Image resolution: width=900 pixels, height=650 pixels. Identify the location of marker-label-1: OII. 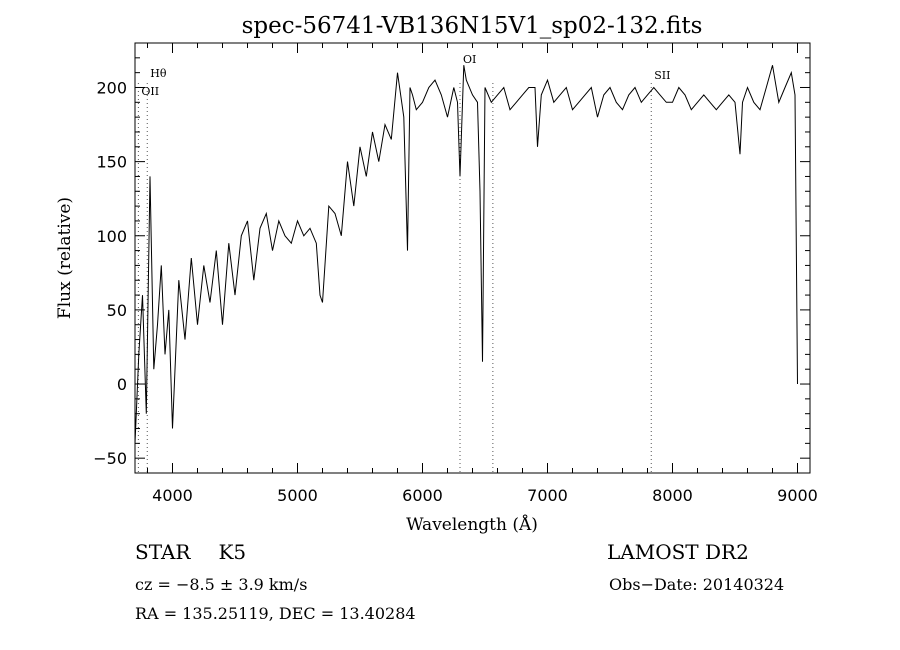
(150, 91).